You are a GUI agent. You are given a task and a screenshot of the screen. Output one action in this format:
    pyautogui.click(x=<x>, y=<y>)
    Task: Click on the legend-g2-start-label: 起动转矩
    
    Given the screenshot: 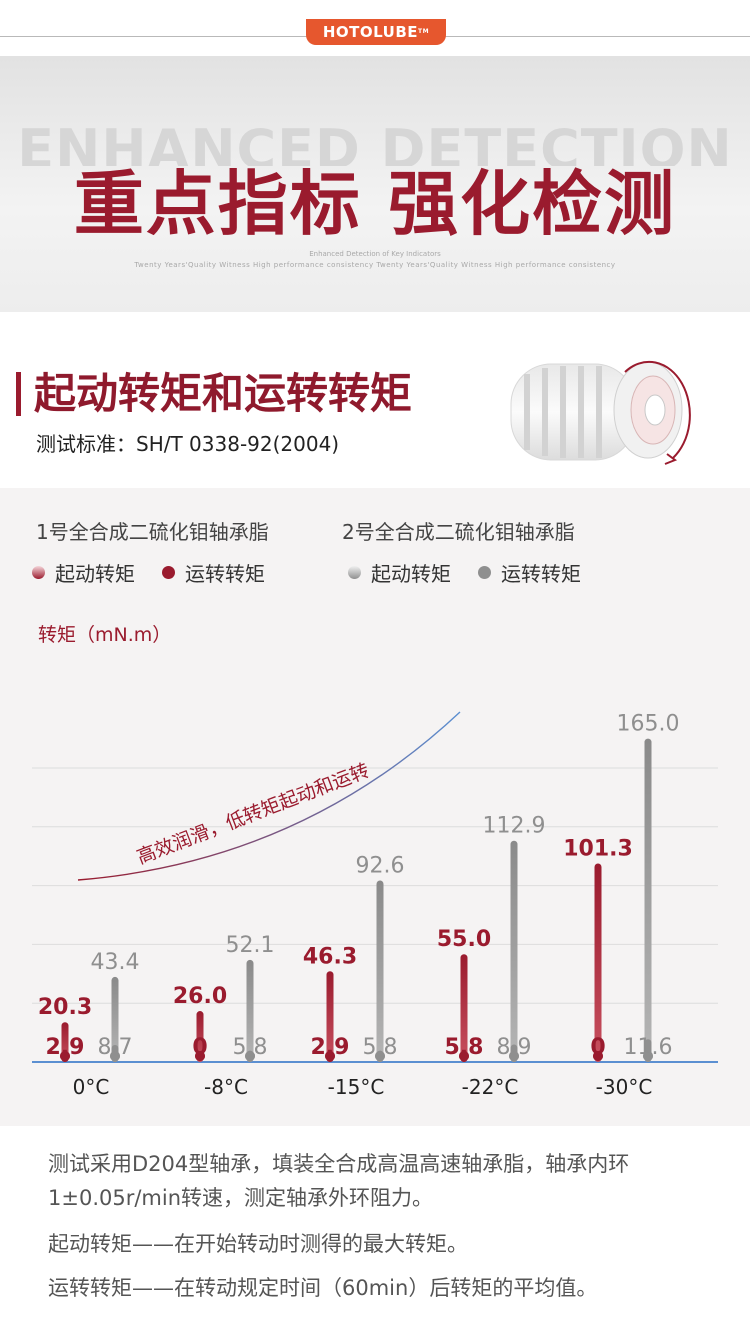 What is the action you would take?
    pyautogui.click(x=411, y=574)
    